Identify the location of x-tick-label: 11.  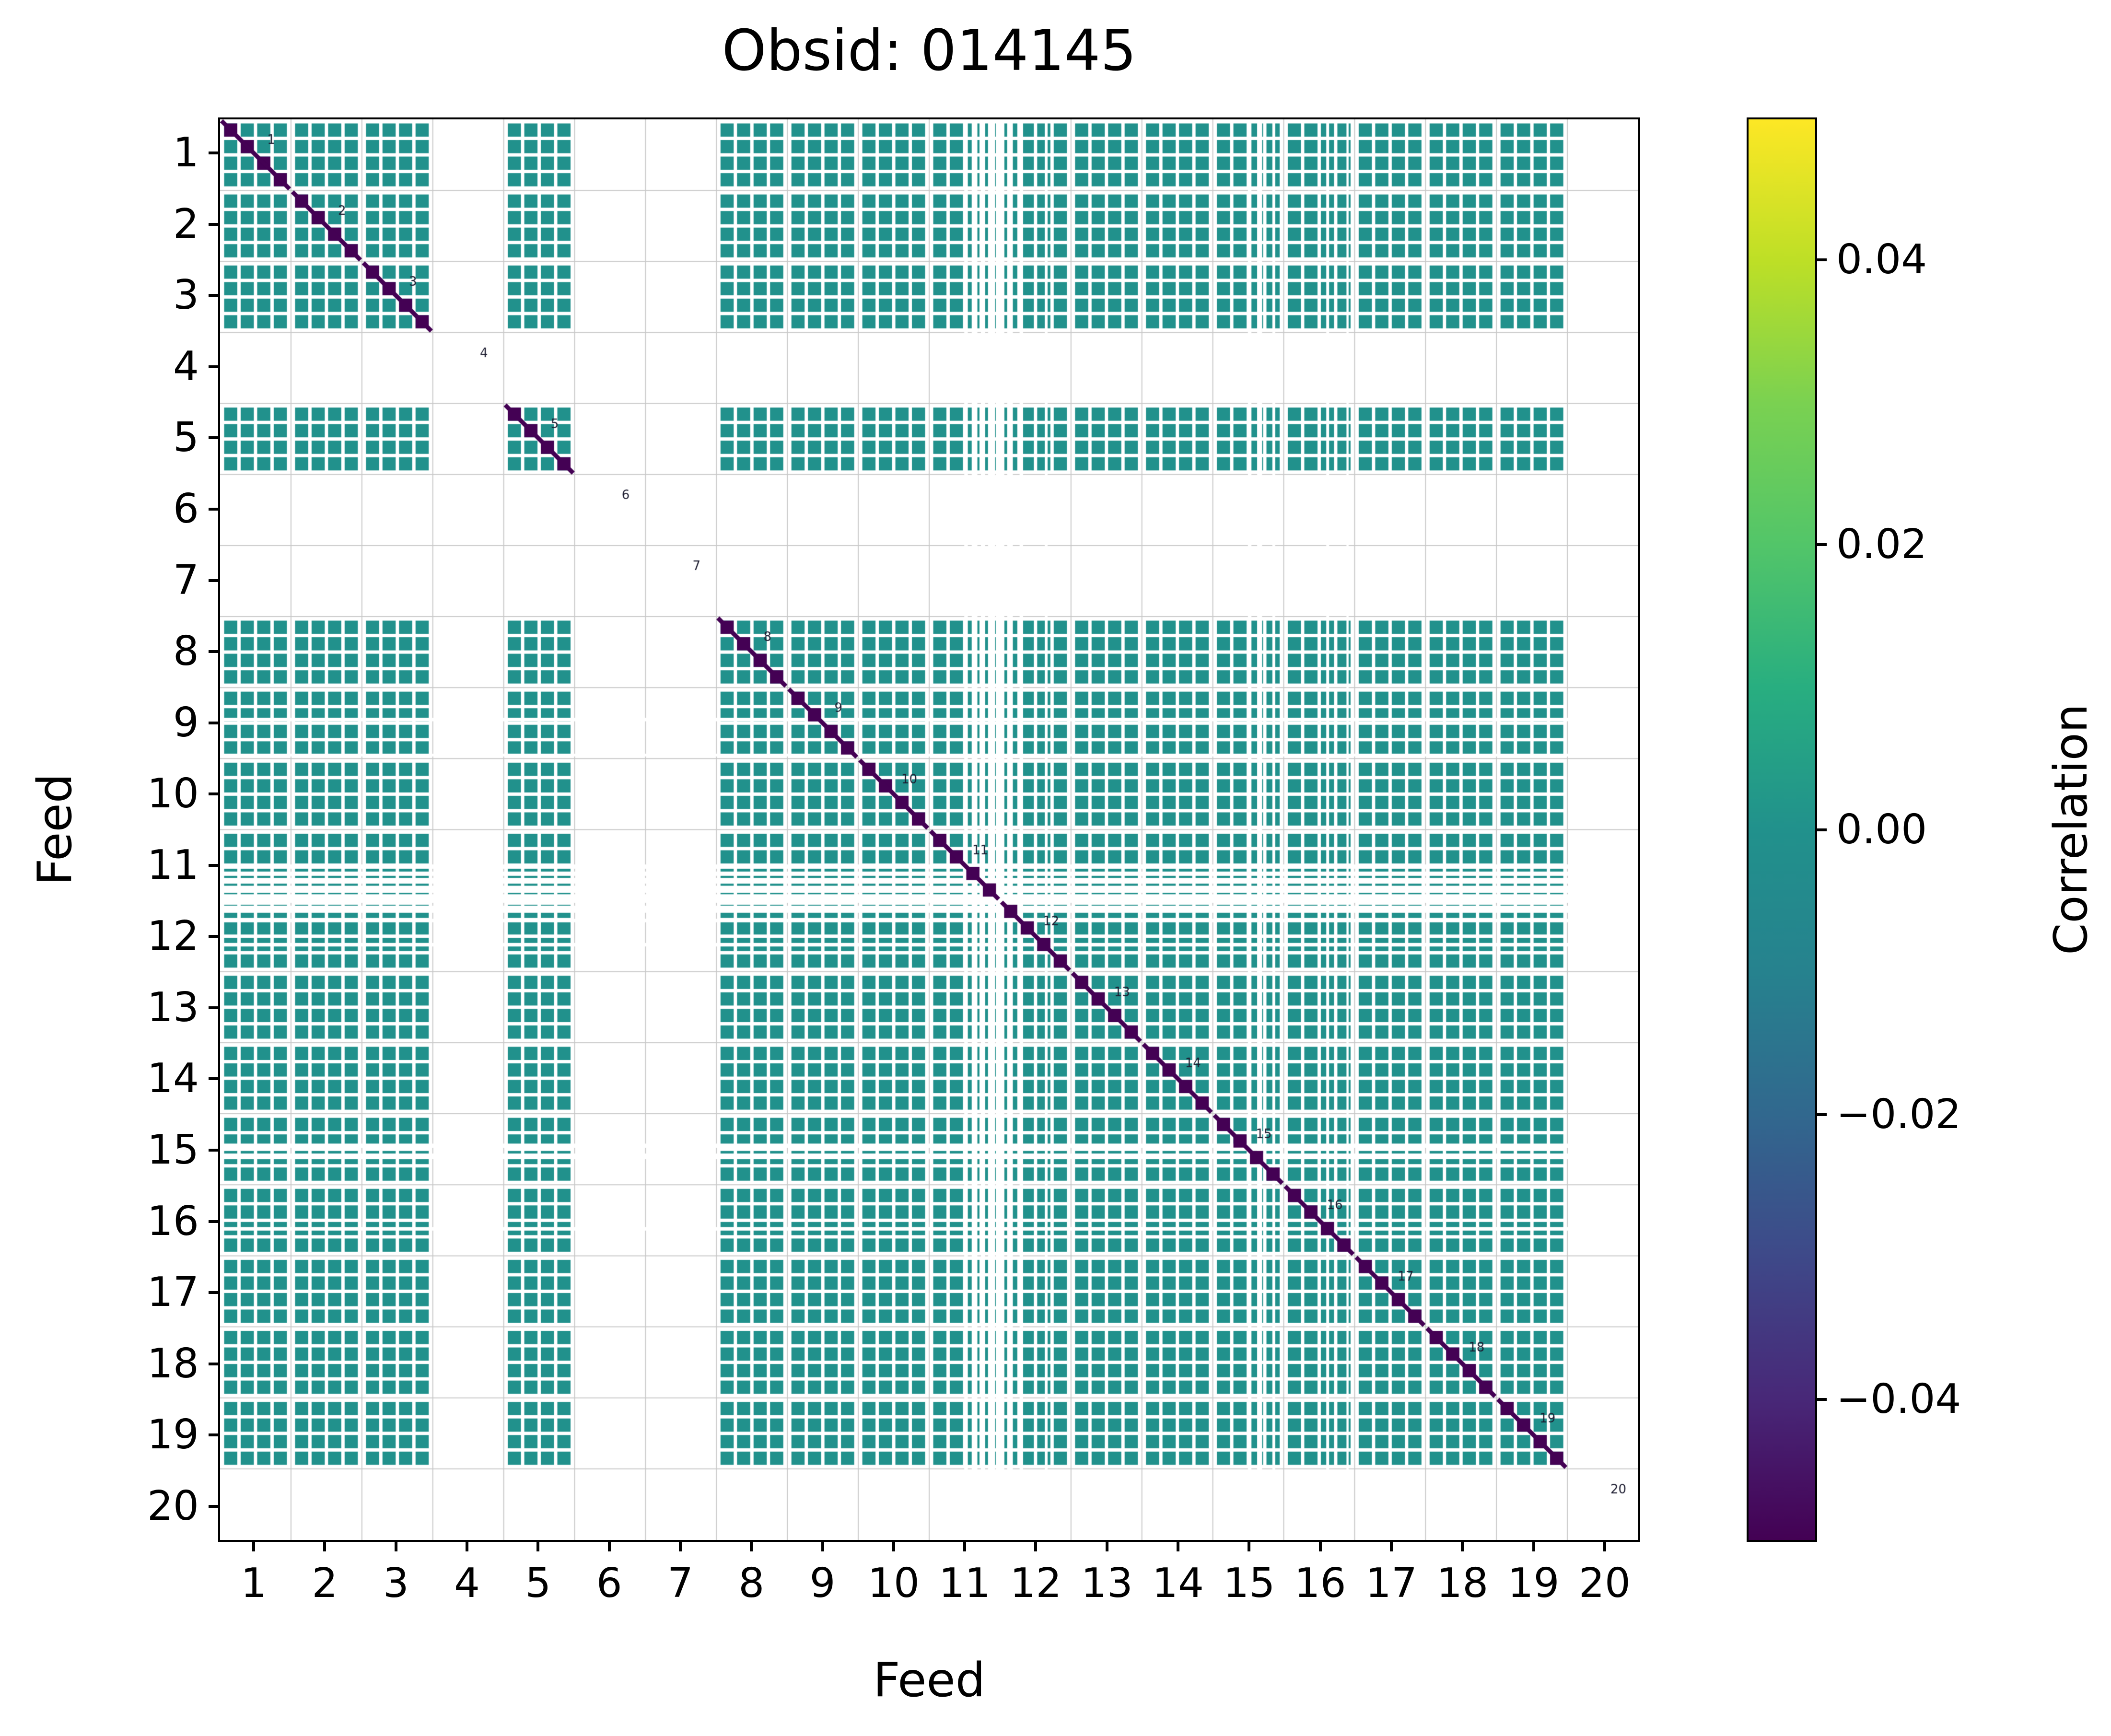
(965, 1583).